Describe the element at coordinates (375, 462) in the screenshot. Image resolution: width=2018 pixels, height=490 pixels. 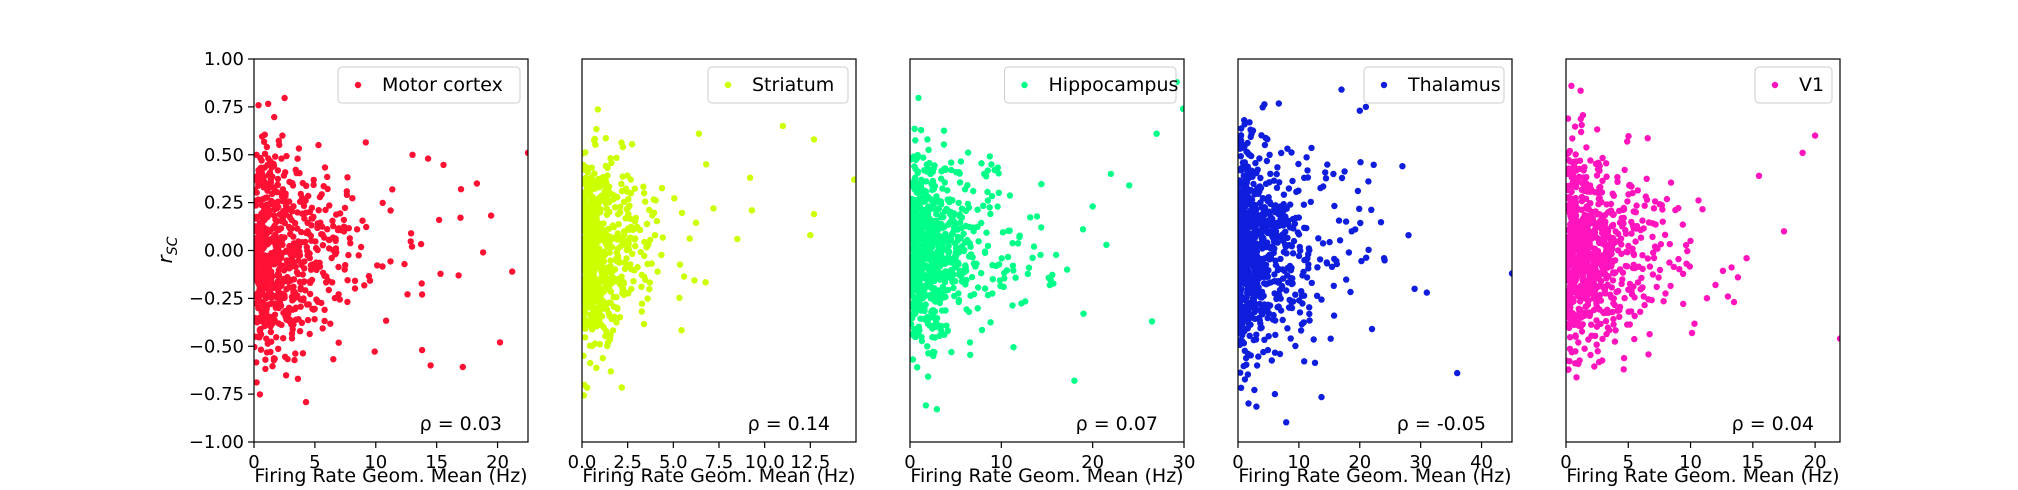
I see `x-tick-label: 10` at that location.